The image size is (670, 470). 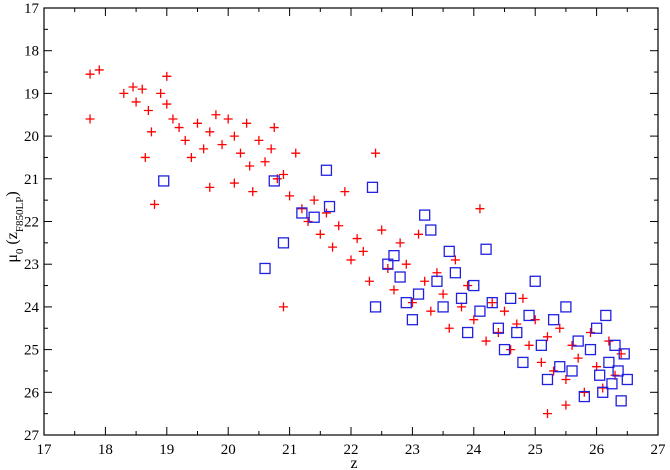 What do you see at coordinates (32, 393) in the screenshot?
I see `y-tick-label: 26` at bounding box center [32, 393].